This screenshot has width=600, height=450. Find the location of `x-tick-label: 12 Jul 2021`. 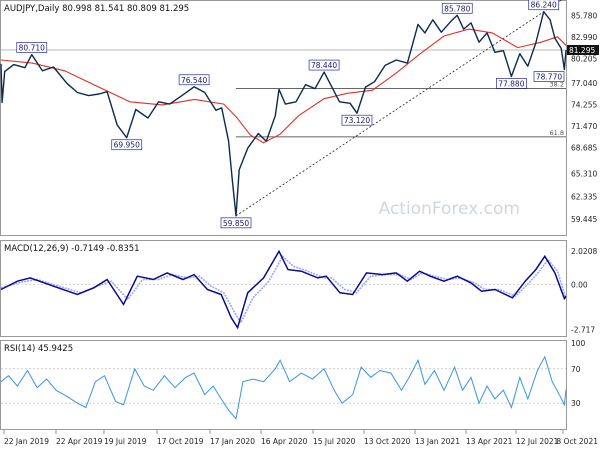

x-tick-label: 12 Jul 2021 is located at coordinates (537, 441).